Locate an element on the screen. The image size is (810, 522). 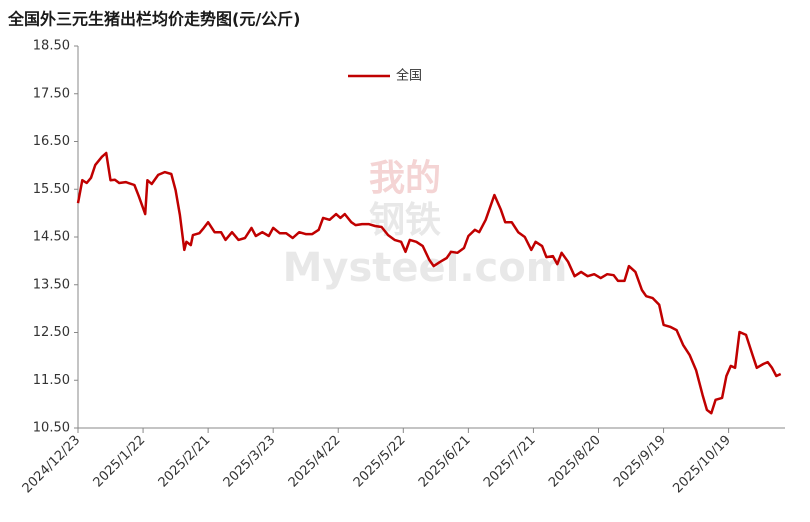
x-tick-label: 2025/2/21 is located at coordinates (185, 462).